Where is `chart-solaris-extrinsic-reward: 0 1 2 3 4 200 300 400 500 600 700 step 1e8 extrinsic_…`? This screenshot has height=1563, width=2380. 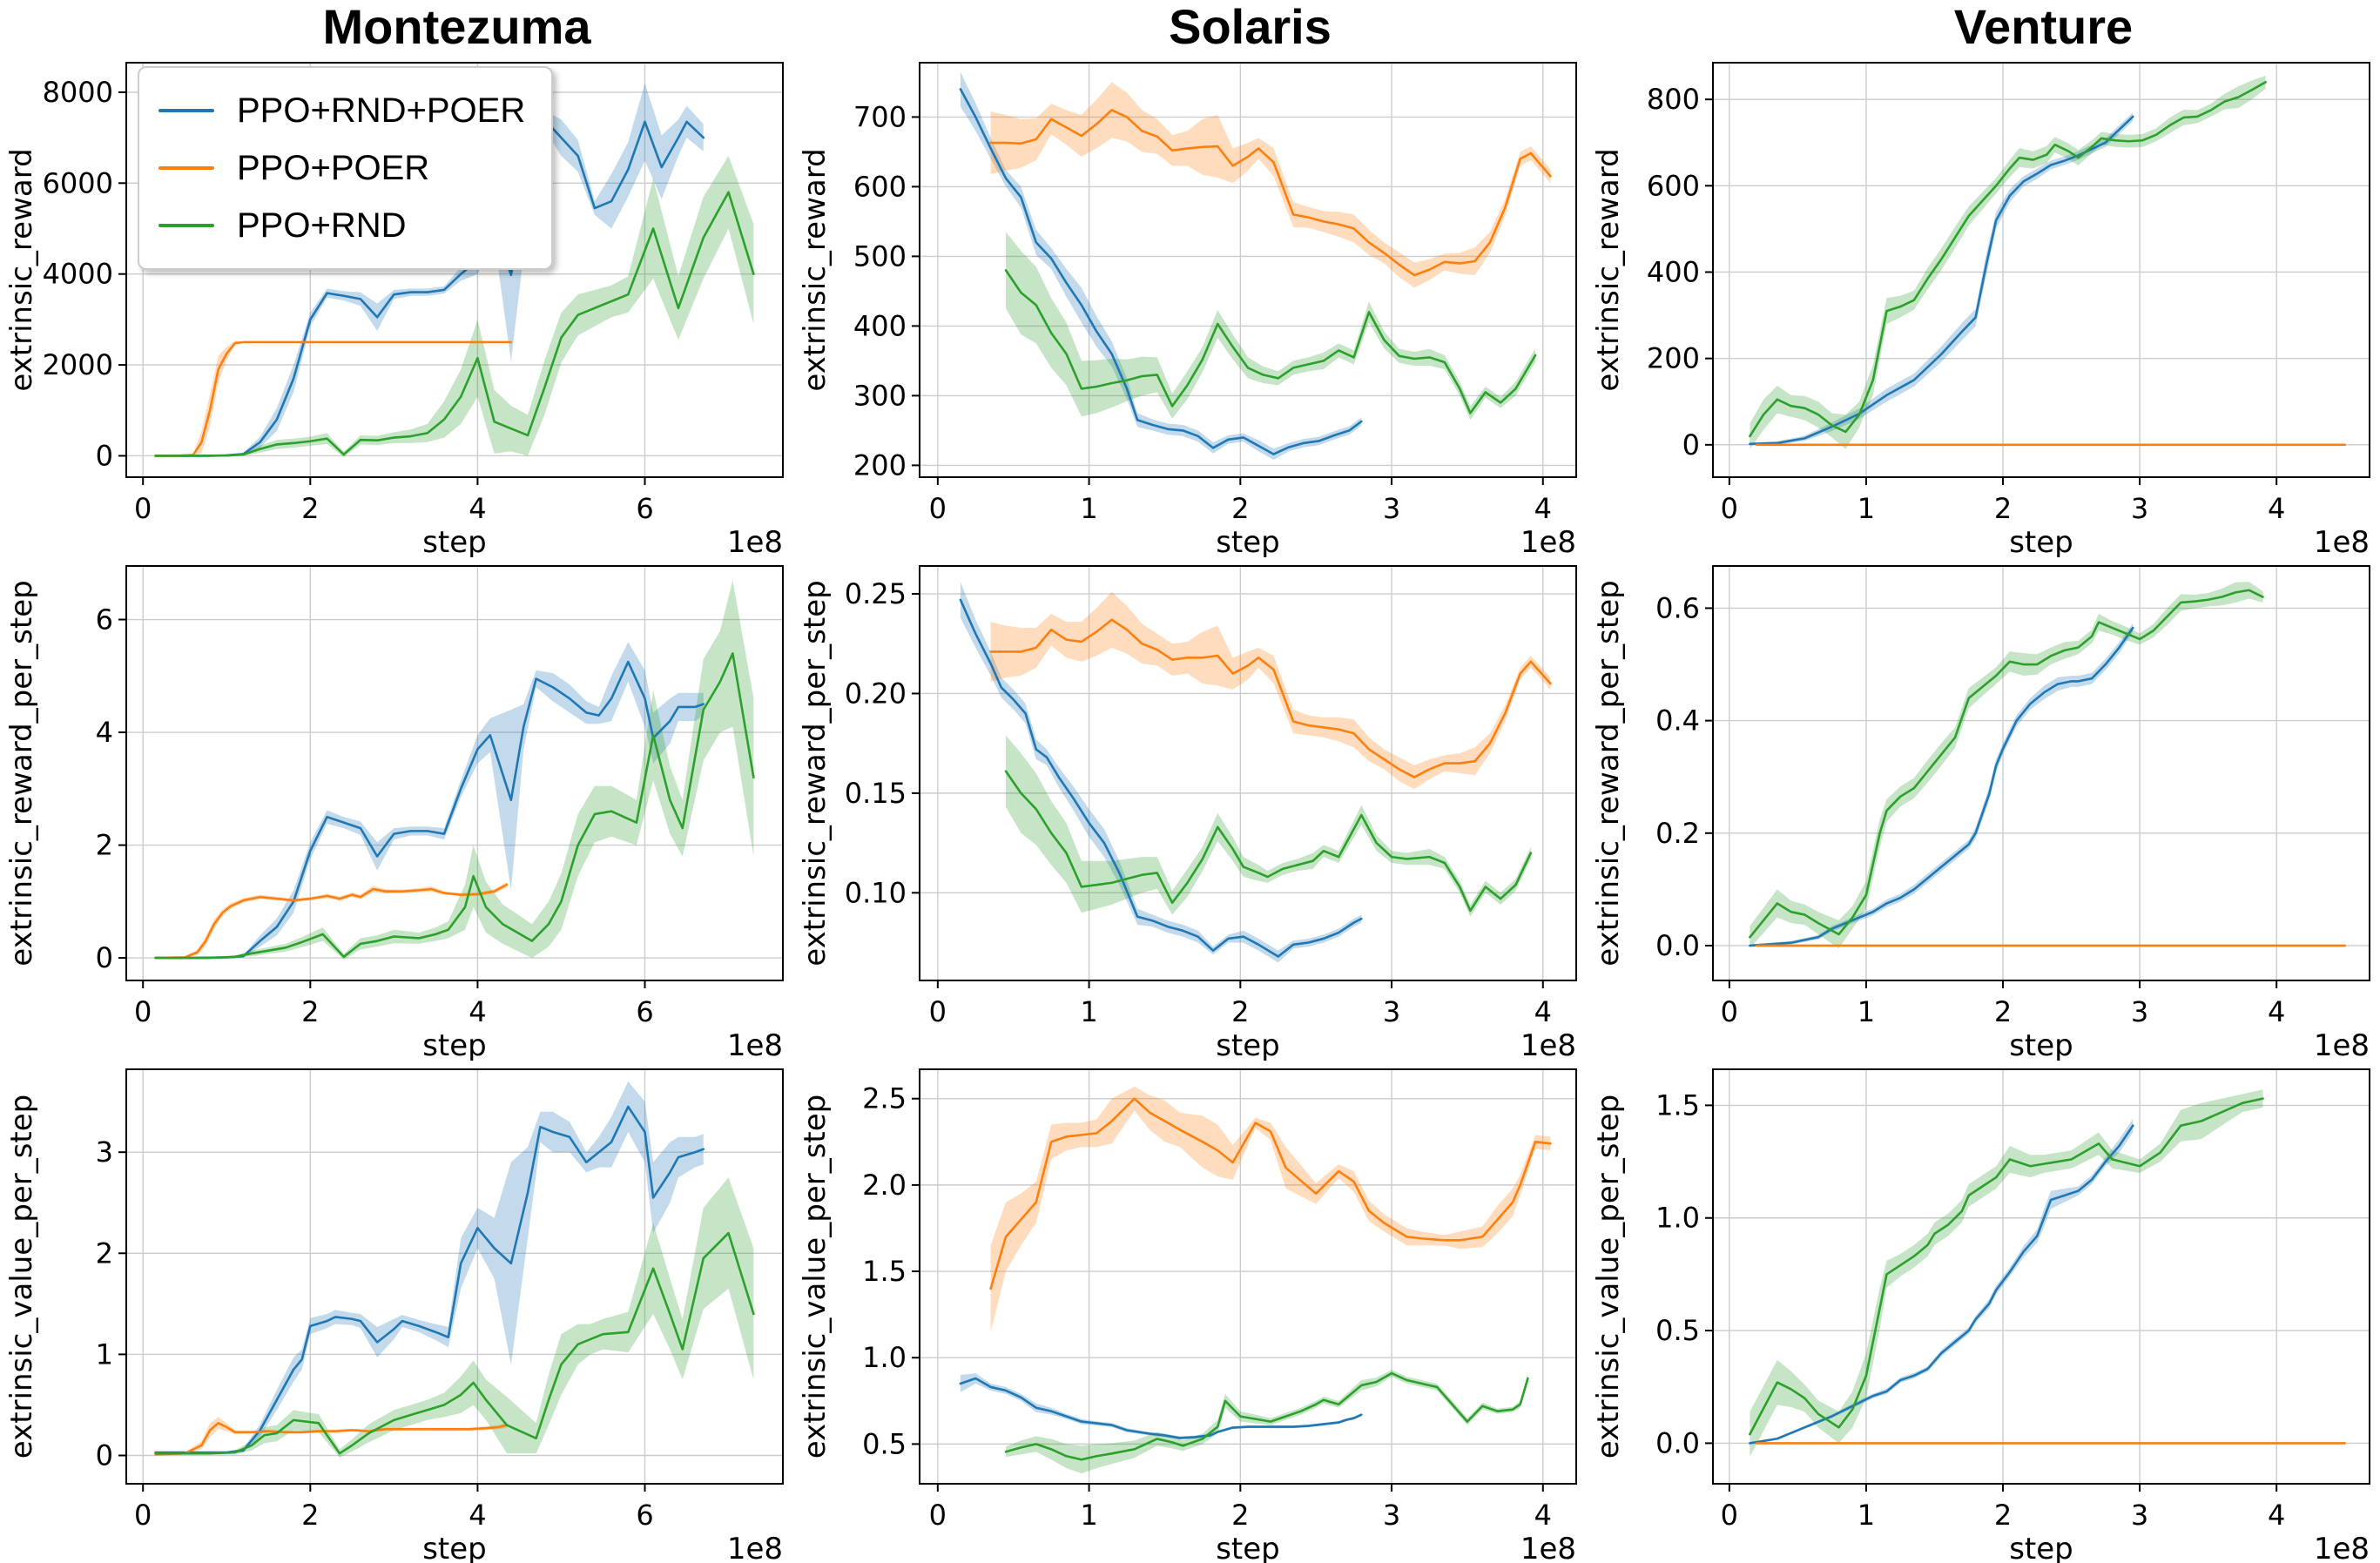 chart-solaris-extrinsic-reward: 0 1 2 3 4 200 300 400 500 600 700 step 1e8 extrinsic_… is located at coordinates (1187, 311).